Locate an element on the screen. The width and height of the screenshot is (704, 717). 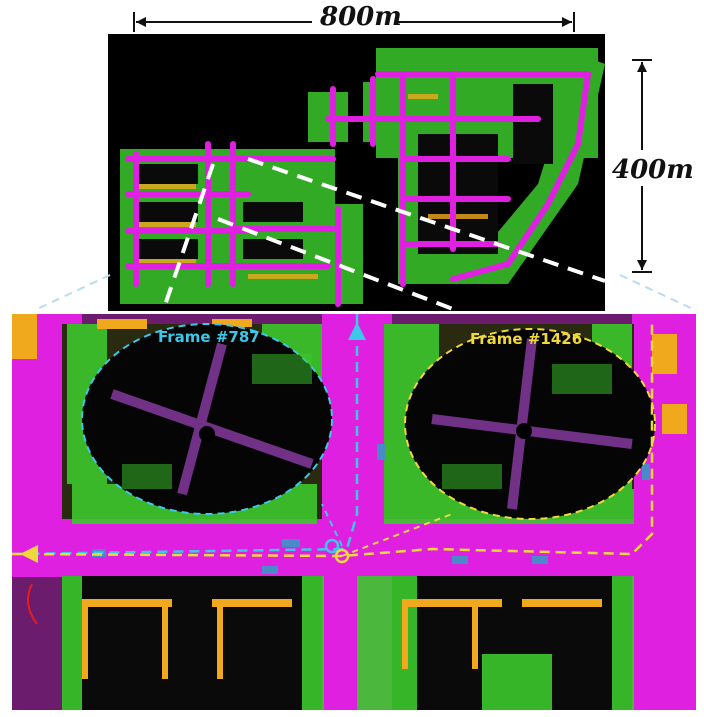
scale-width-arrow is located at coordinates (354, 22).